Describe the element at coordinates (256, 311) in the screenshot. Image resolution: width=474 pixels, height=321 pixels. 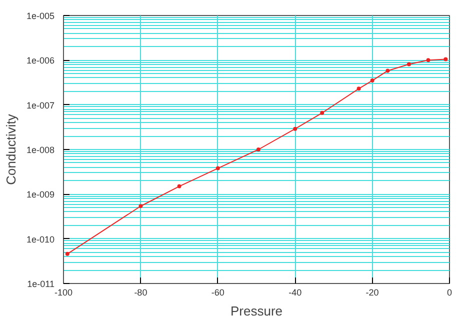
I see `x-axis-title: Pressure` at that location.